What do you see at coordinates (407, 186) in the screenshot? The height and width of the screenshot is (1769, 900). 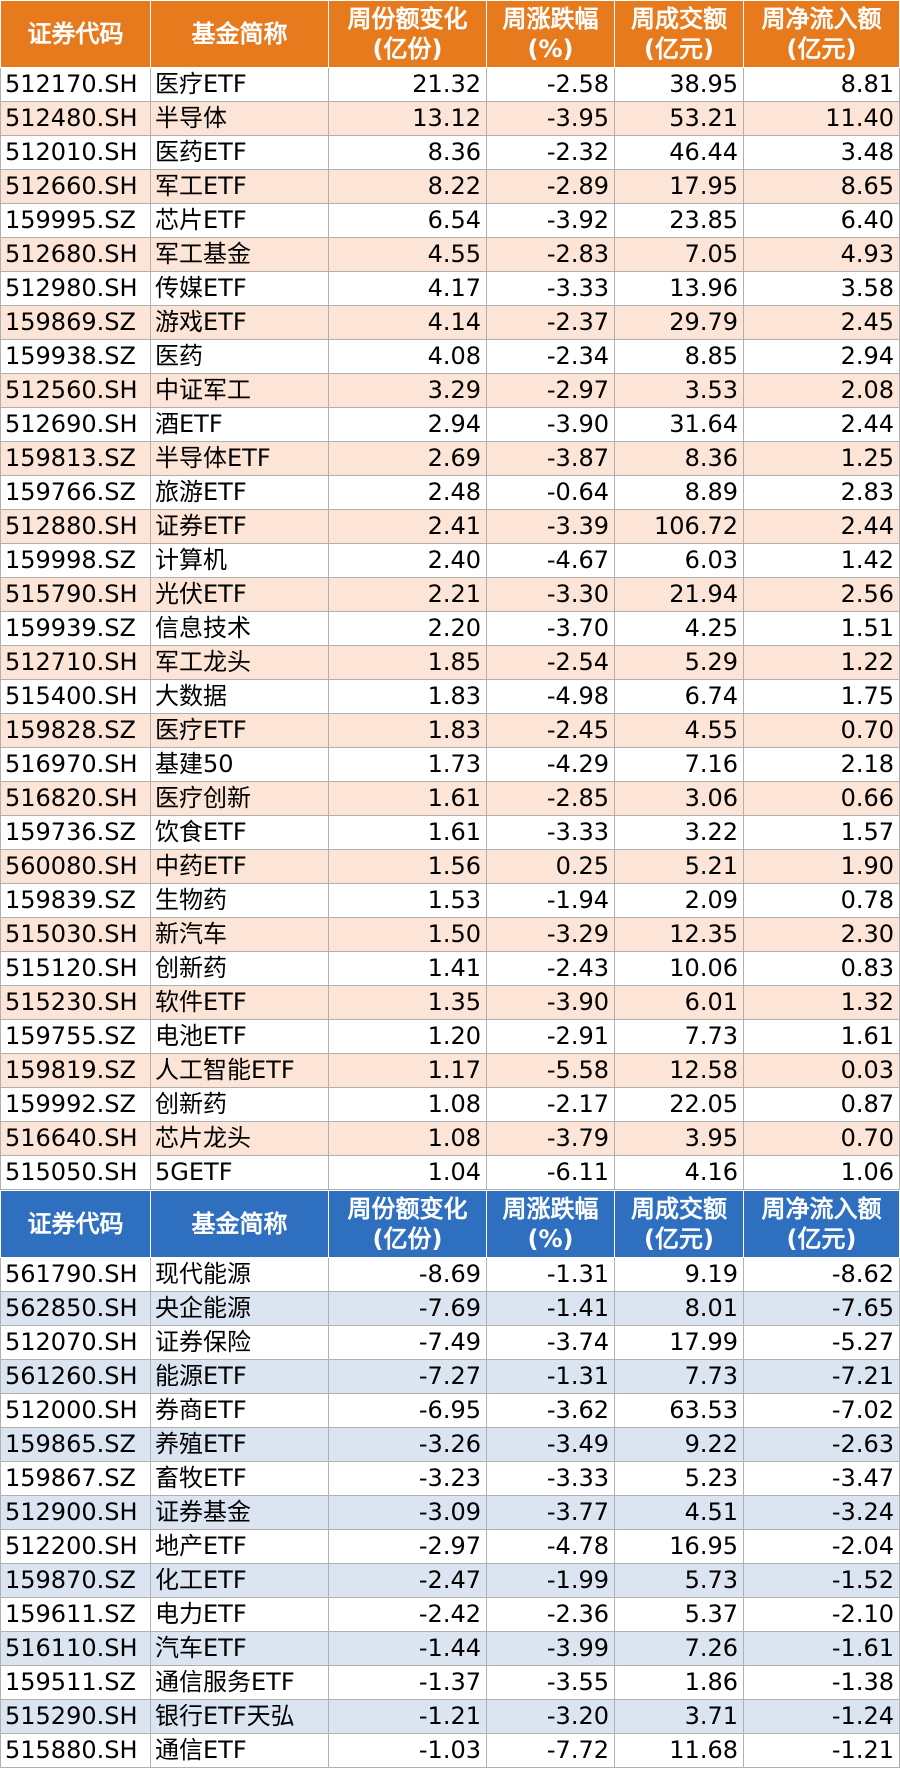 I see `cell-share-change: 8.22` at bounding box center [407, 186].